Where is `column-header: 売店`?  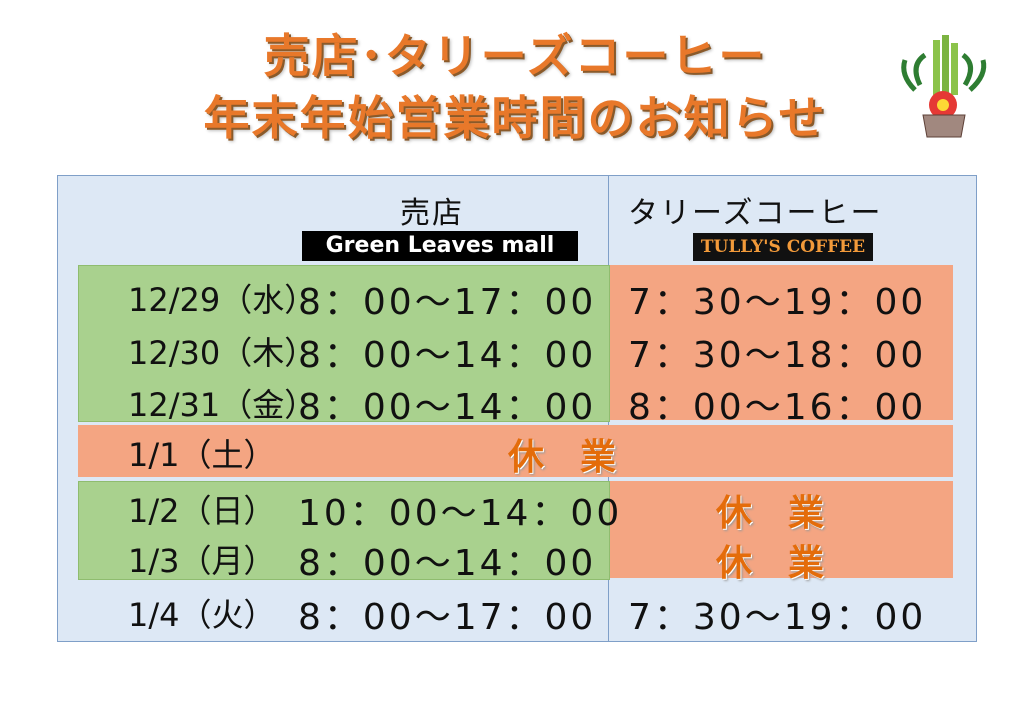 column-header: 売店 is located at coordinates (432, 213).